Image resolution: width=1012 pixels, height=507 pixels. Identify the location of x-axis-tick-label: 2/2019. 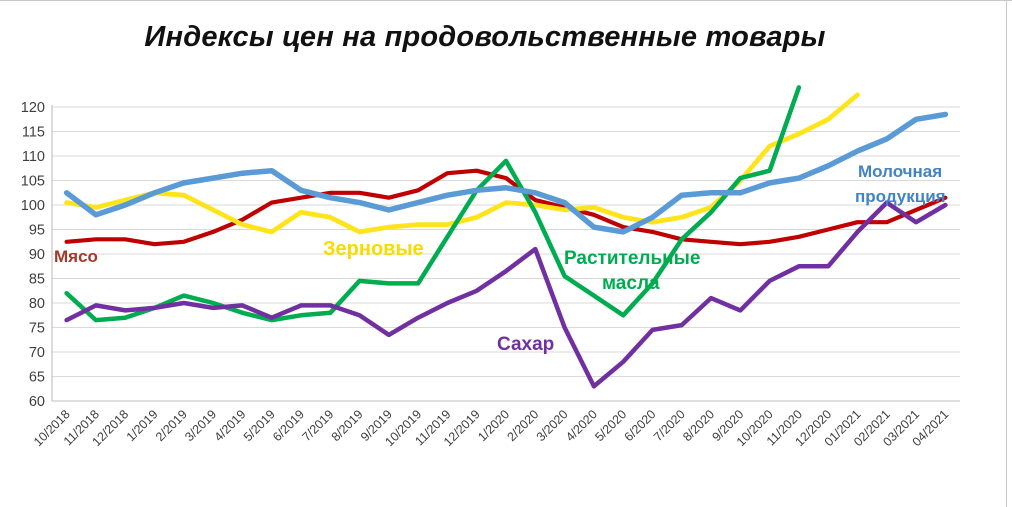
(171, 425).